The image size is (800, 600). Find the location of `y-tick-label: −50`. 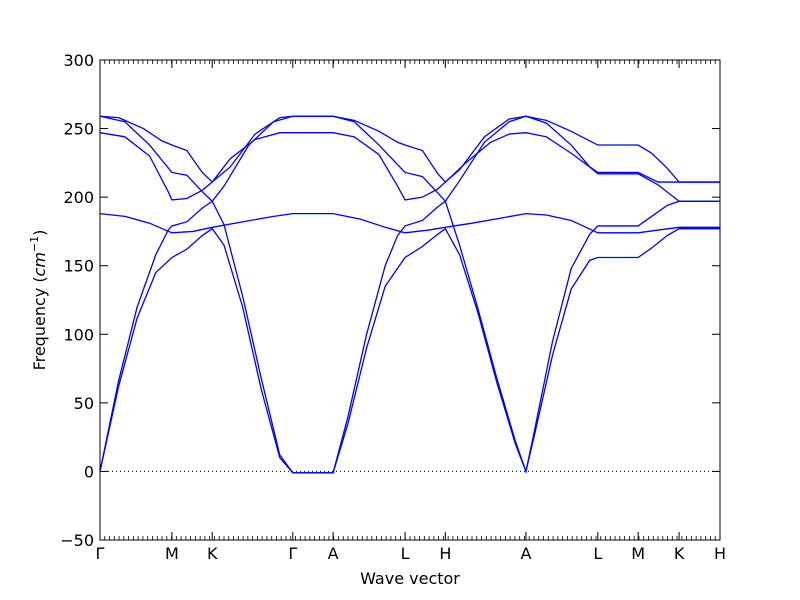

y-tick-label: −50 is located at coordinates (77, 540).